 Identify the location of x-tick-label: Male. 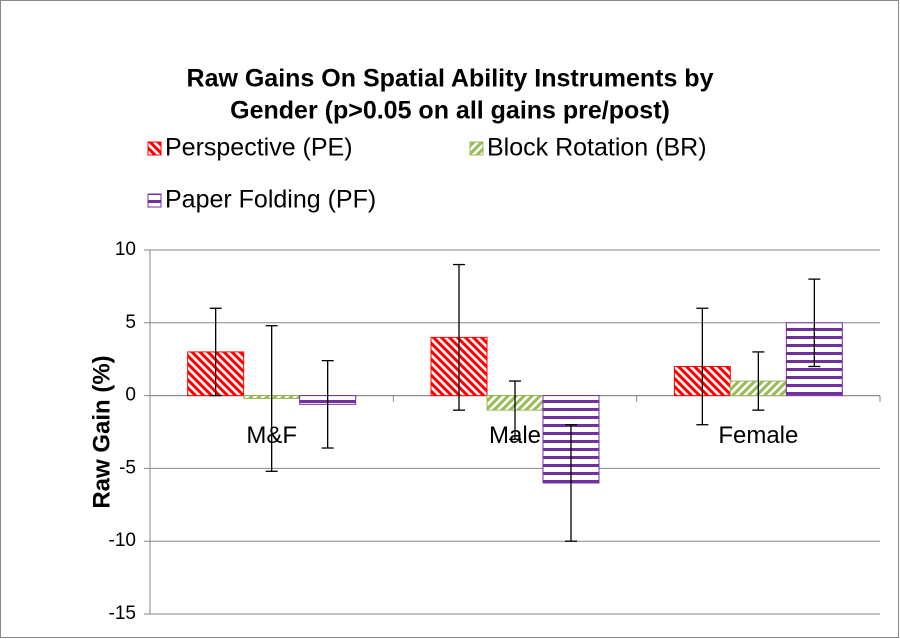
(515, 435).